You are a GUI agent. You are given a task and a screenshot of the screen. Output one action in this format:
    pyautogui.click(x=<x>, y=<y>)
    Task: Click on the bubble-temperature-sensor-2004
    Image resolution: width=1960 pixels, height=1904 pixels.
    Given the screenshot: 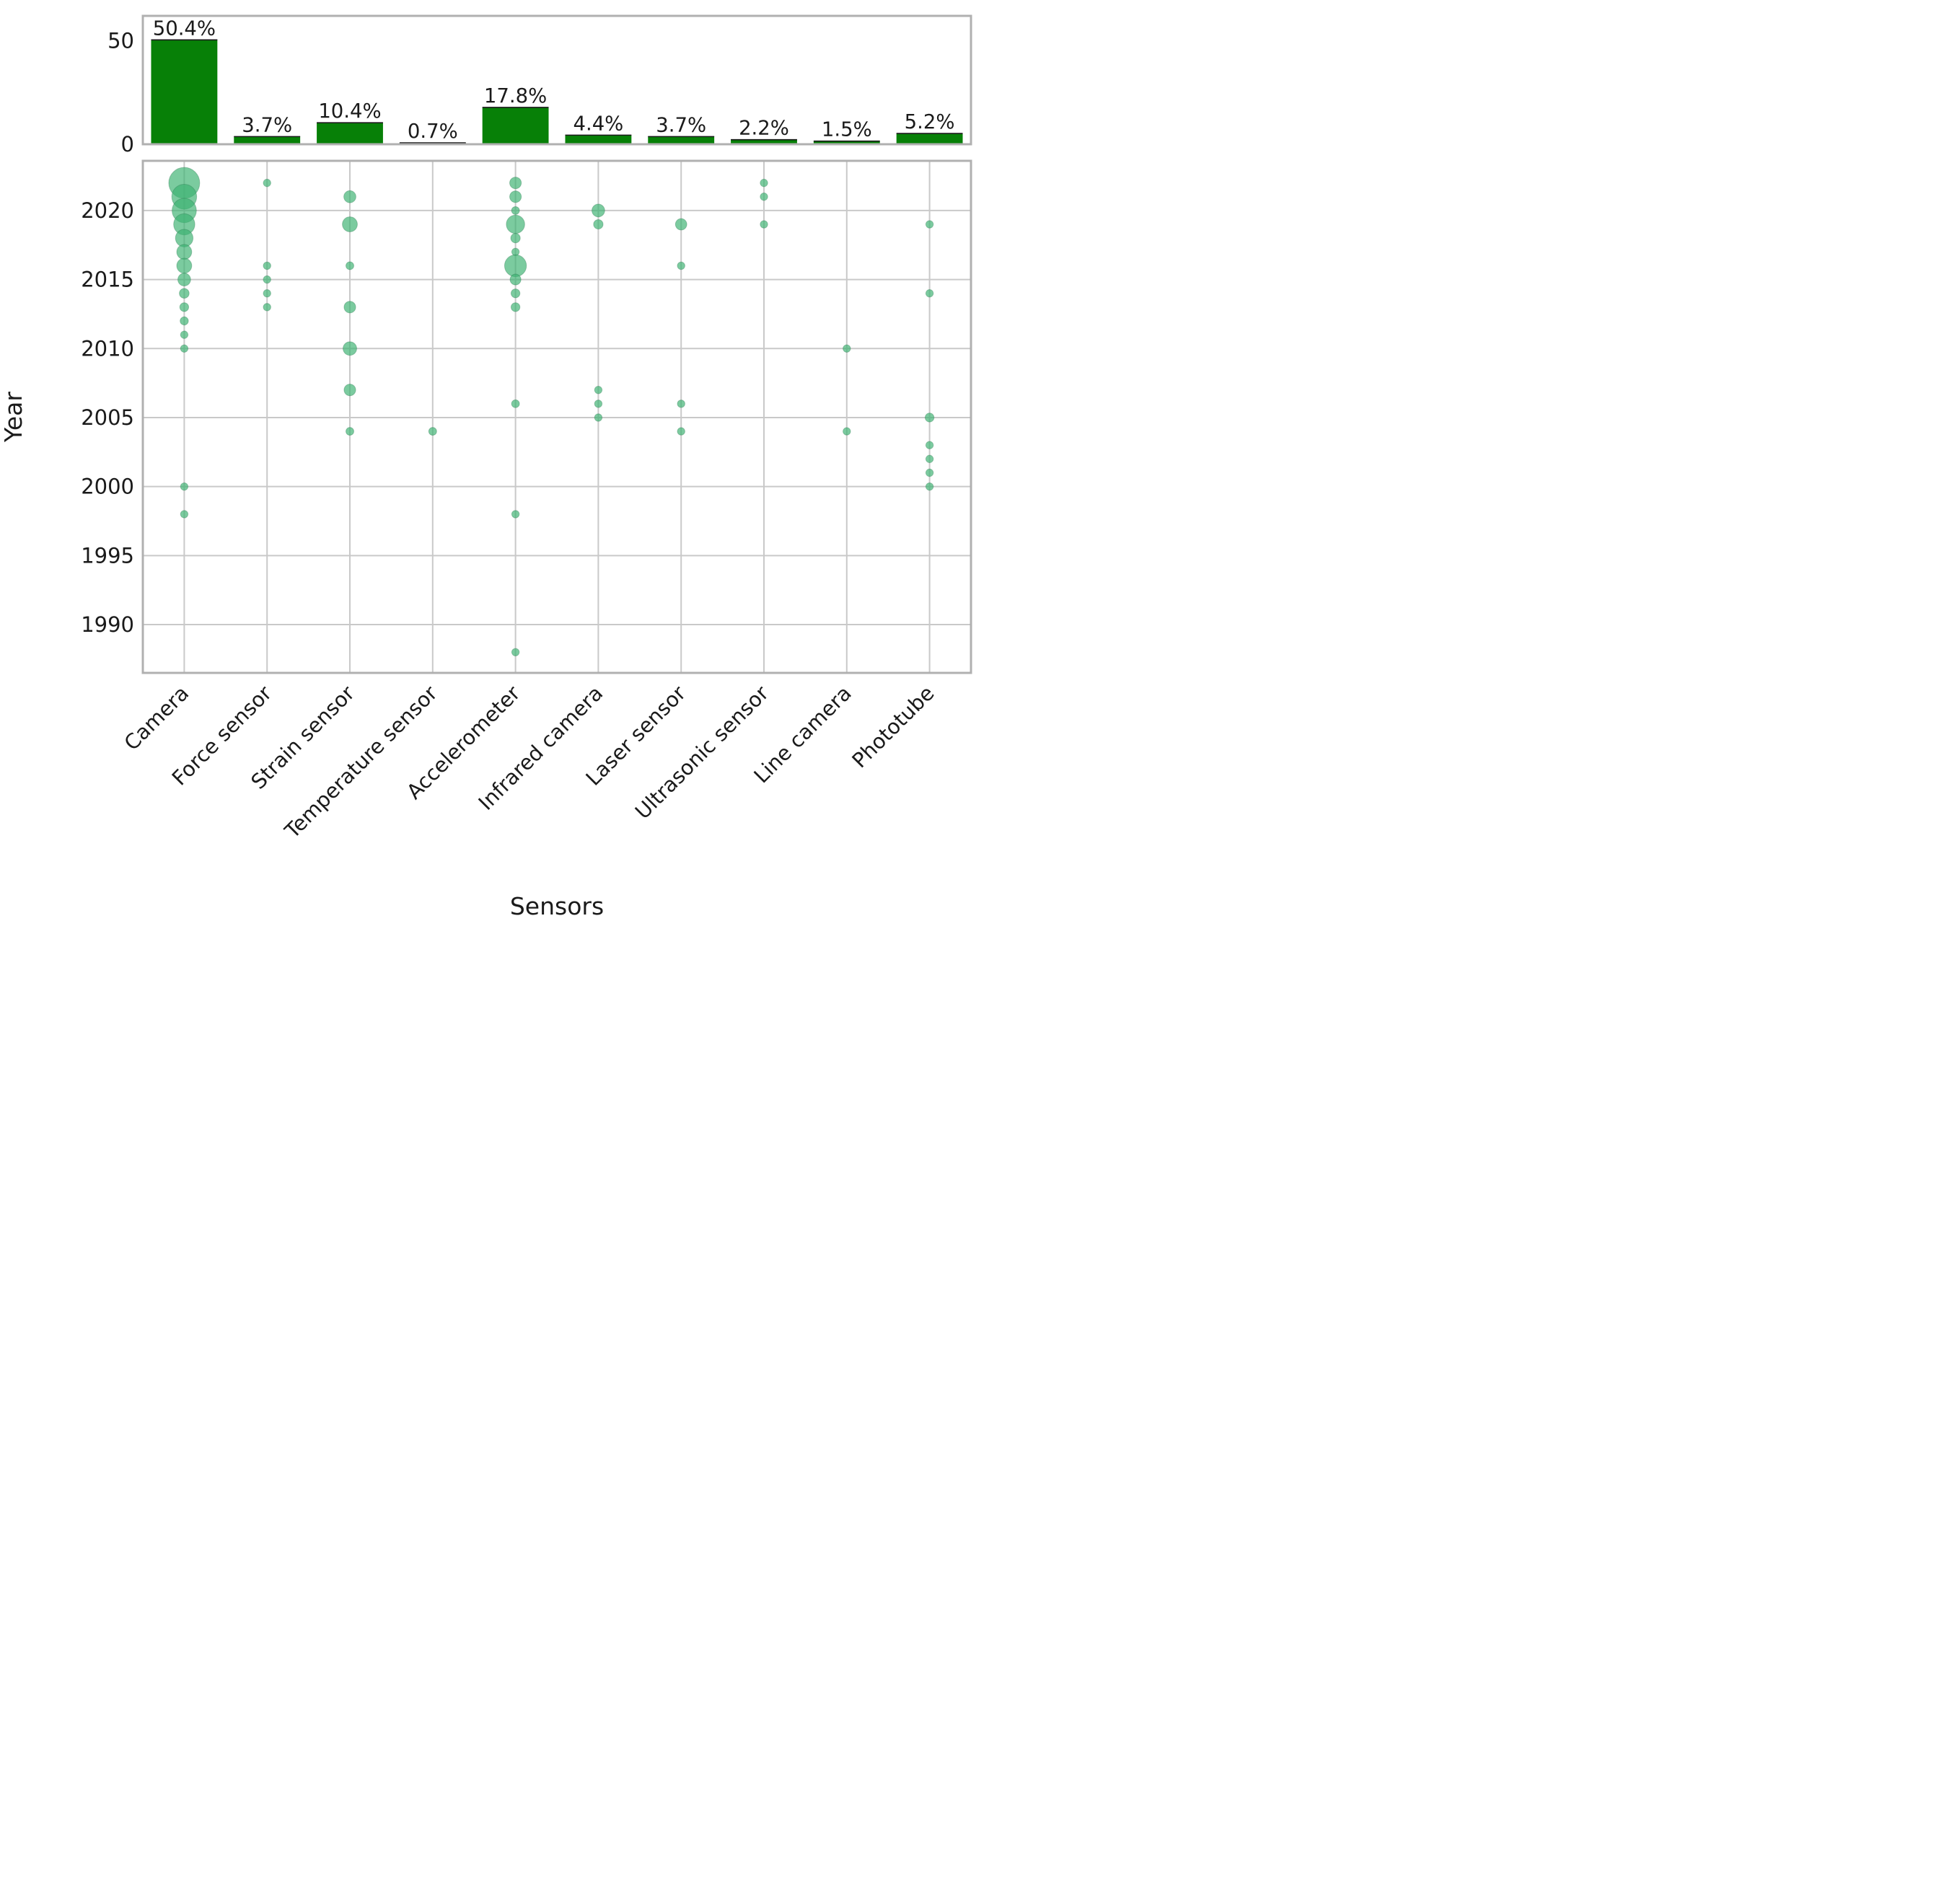 What is the action you would take?
    pyautogui.click(x=432, y=431)
    